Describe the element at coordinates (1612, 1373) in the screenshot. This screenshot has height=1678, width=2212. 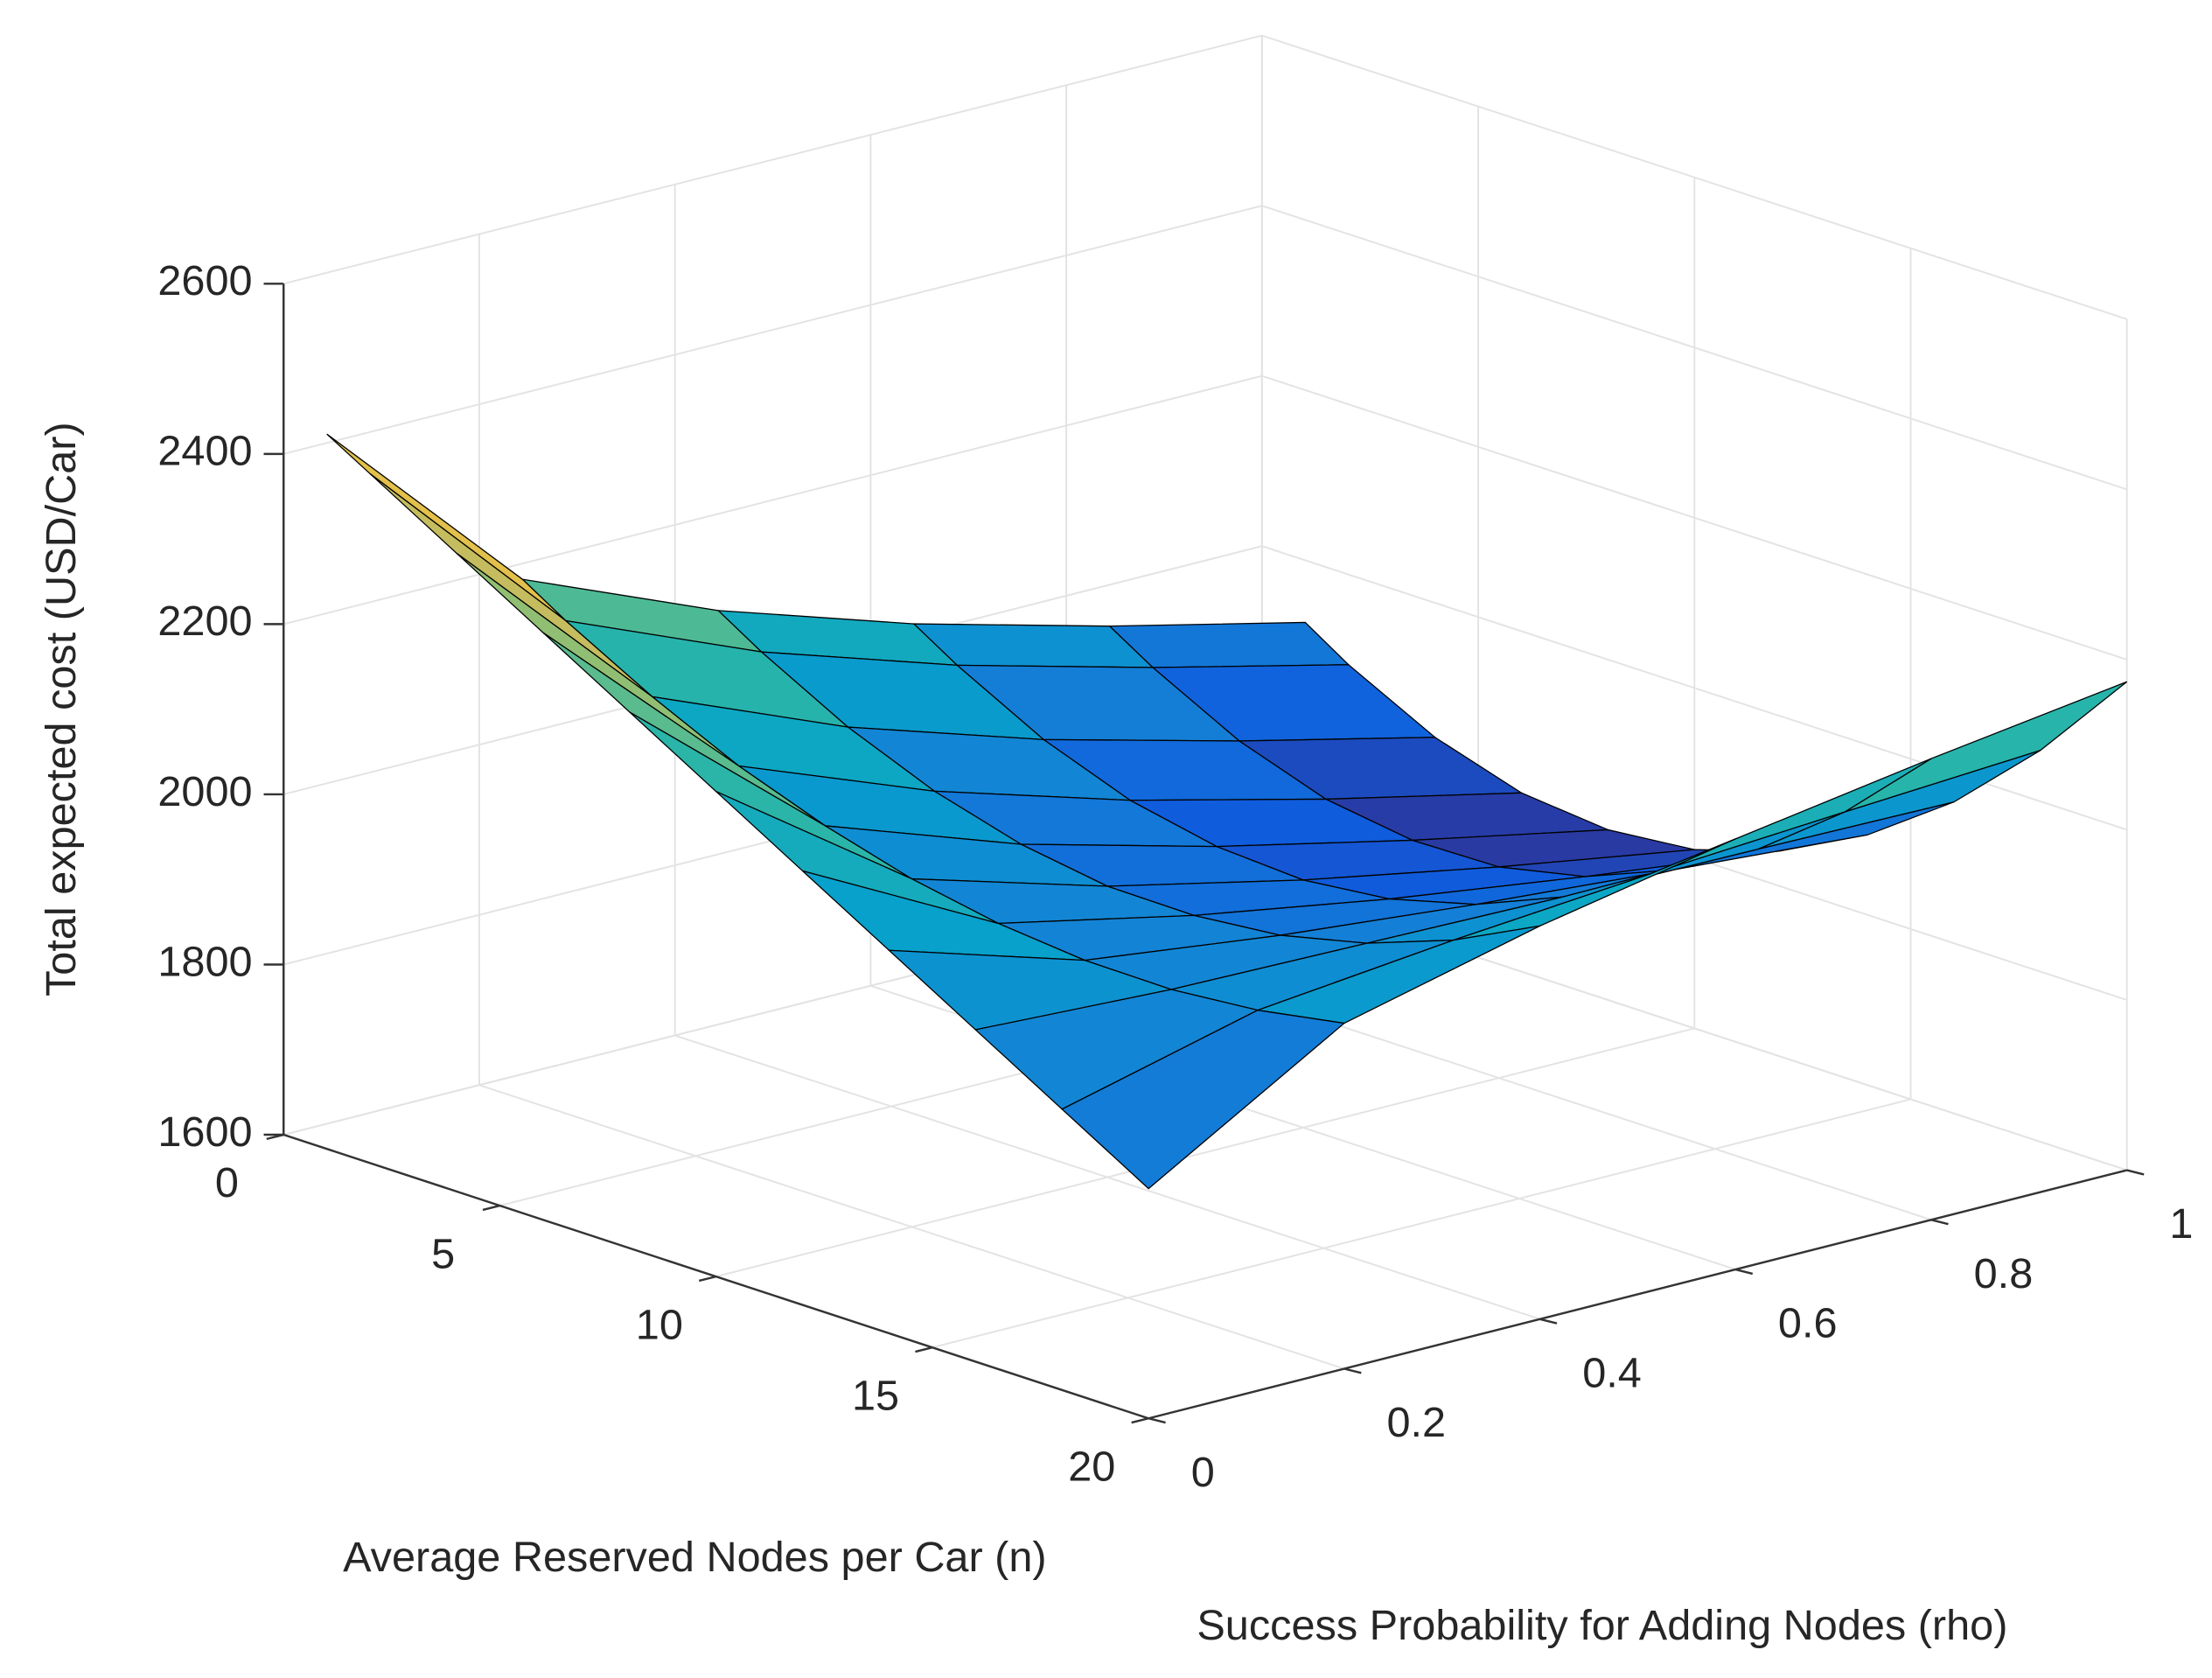
I see `y-tick-label: 0.4` at that location.